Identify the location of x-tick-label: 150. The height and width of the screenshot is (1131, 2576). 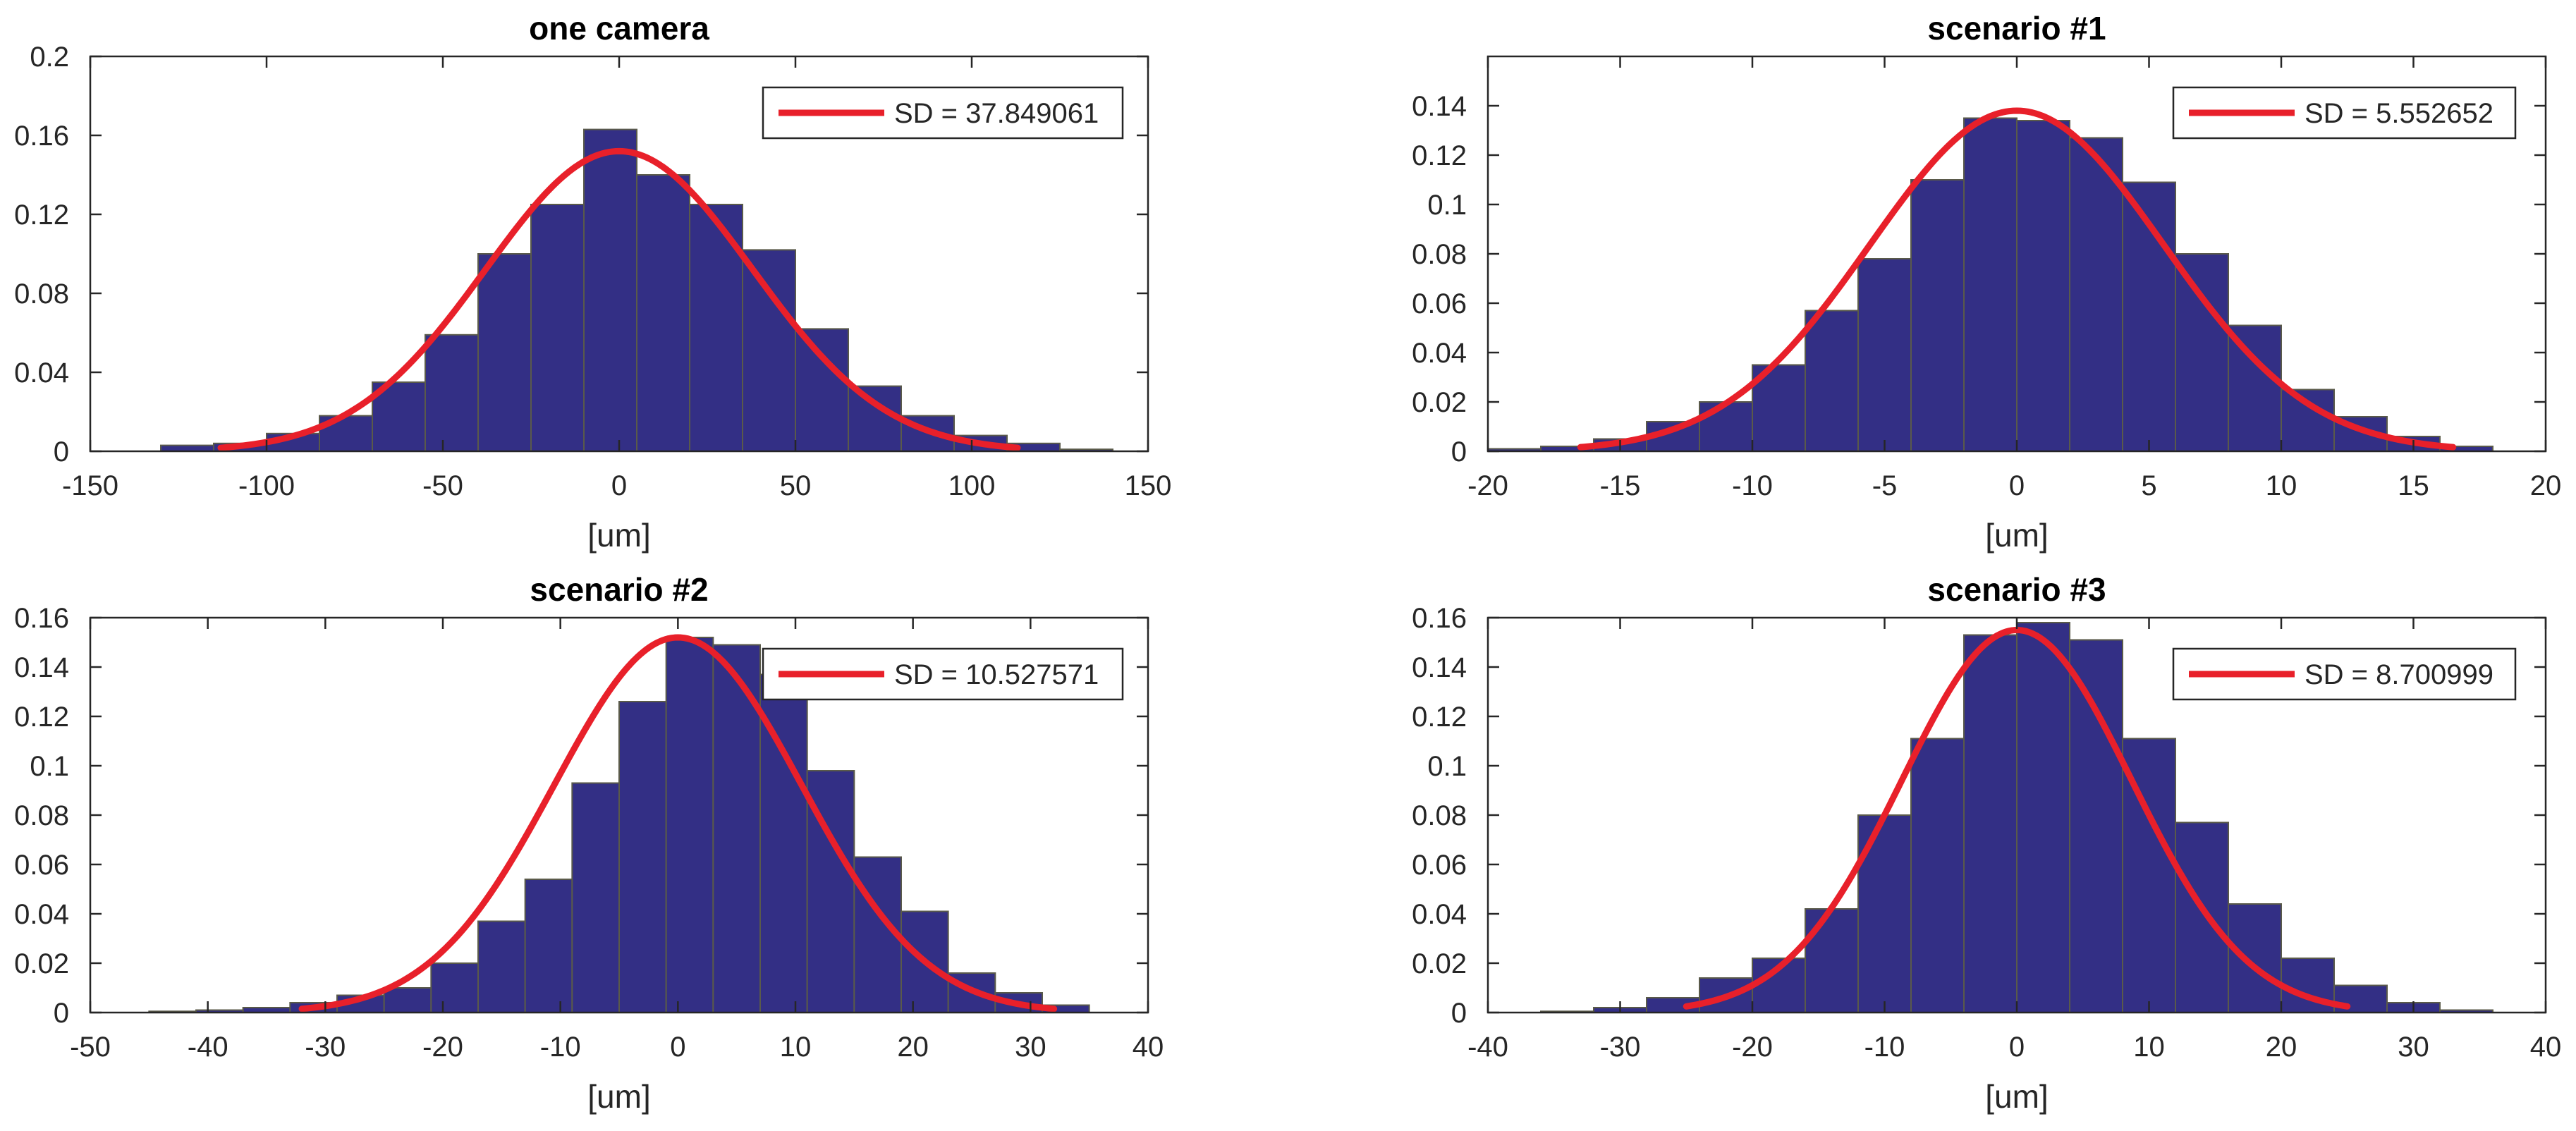
(1149, 485).